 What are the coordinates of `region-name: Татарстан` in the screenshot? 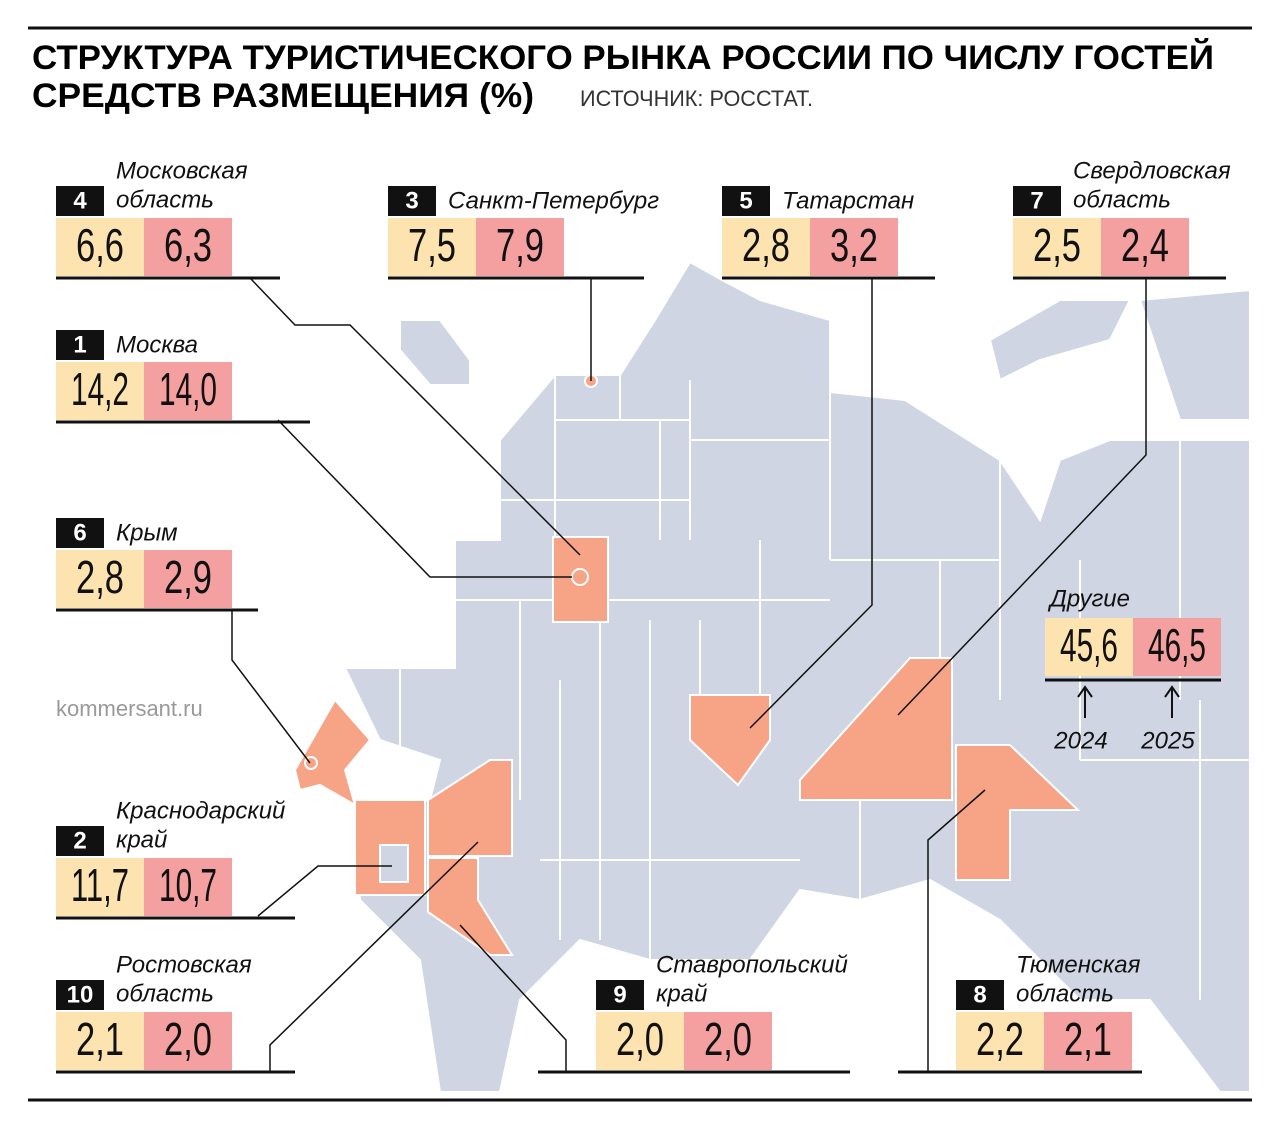 It's located at (848, 200).